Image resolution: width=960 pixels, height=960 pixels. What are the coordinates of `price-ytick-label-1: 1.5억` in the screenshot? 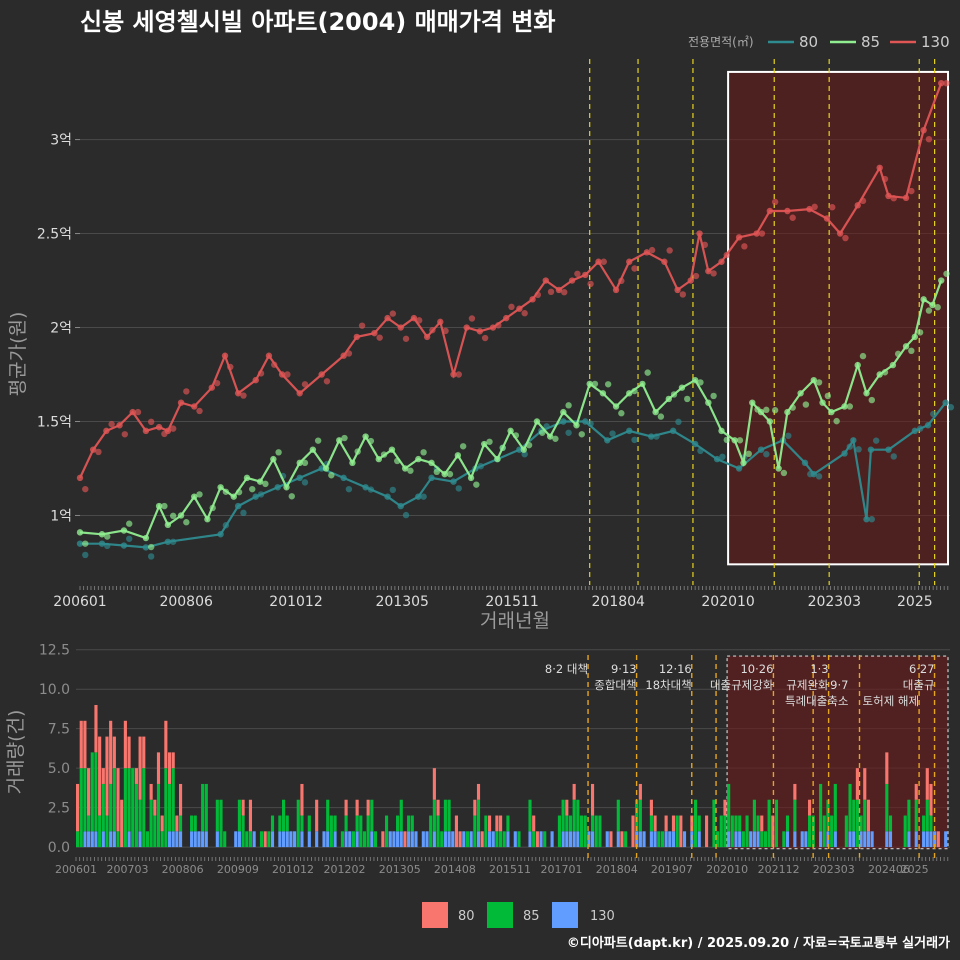 It's located at (54, 422).